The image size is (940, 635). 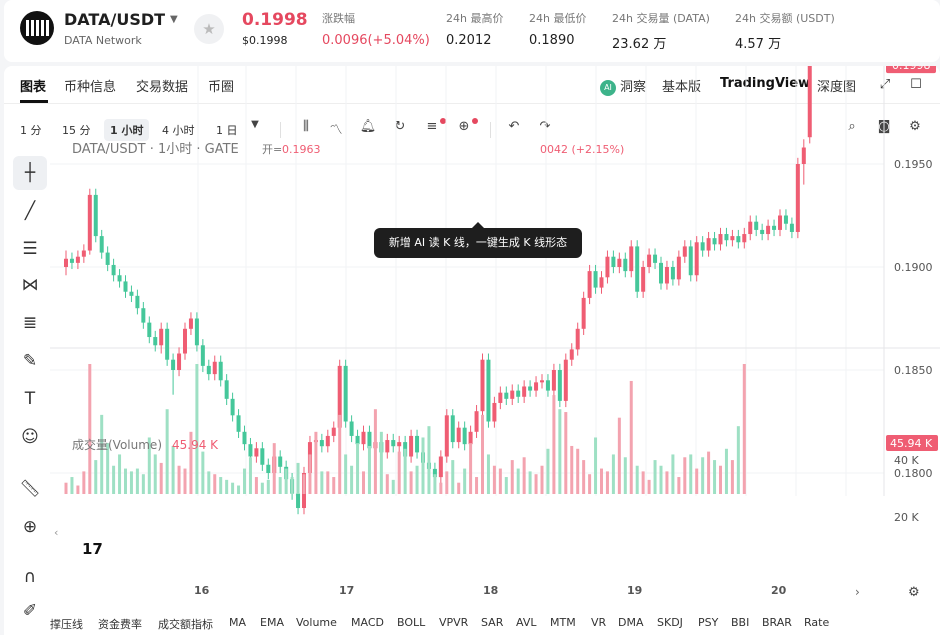 I want to click on indicator-ma: MA, so click(x=238, y=622).